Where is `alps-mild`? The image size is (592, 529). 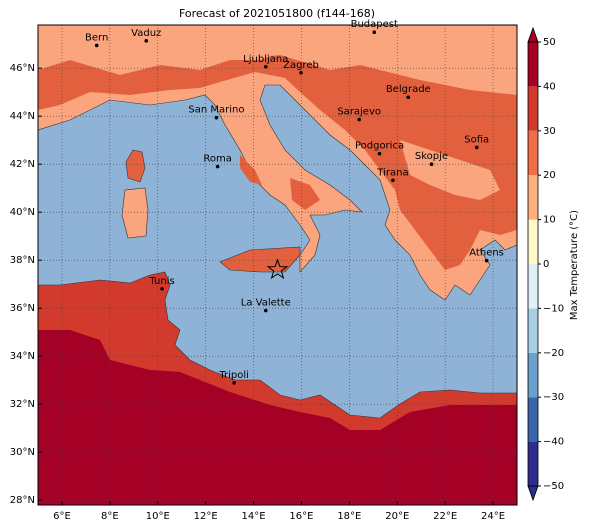
alps-mild is located at coordinates (177, 44).